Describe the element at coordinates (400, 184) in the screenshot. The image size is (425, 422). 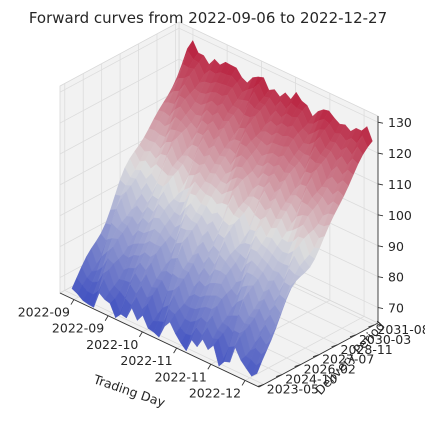
I see `z-tick-label: 110` at that location.